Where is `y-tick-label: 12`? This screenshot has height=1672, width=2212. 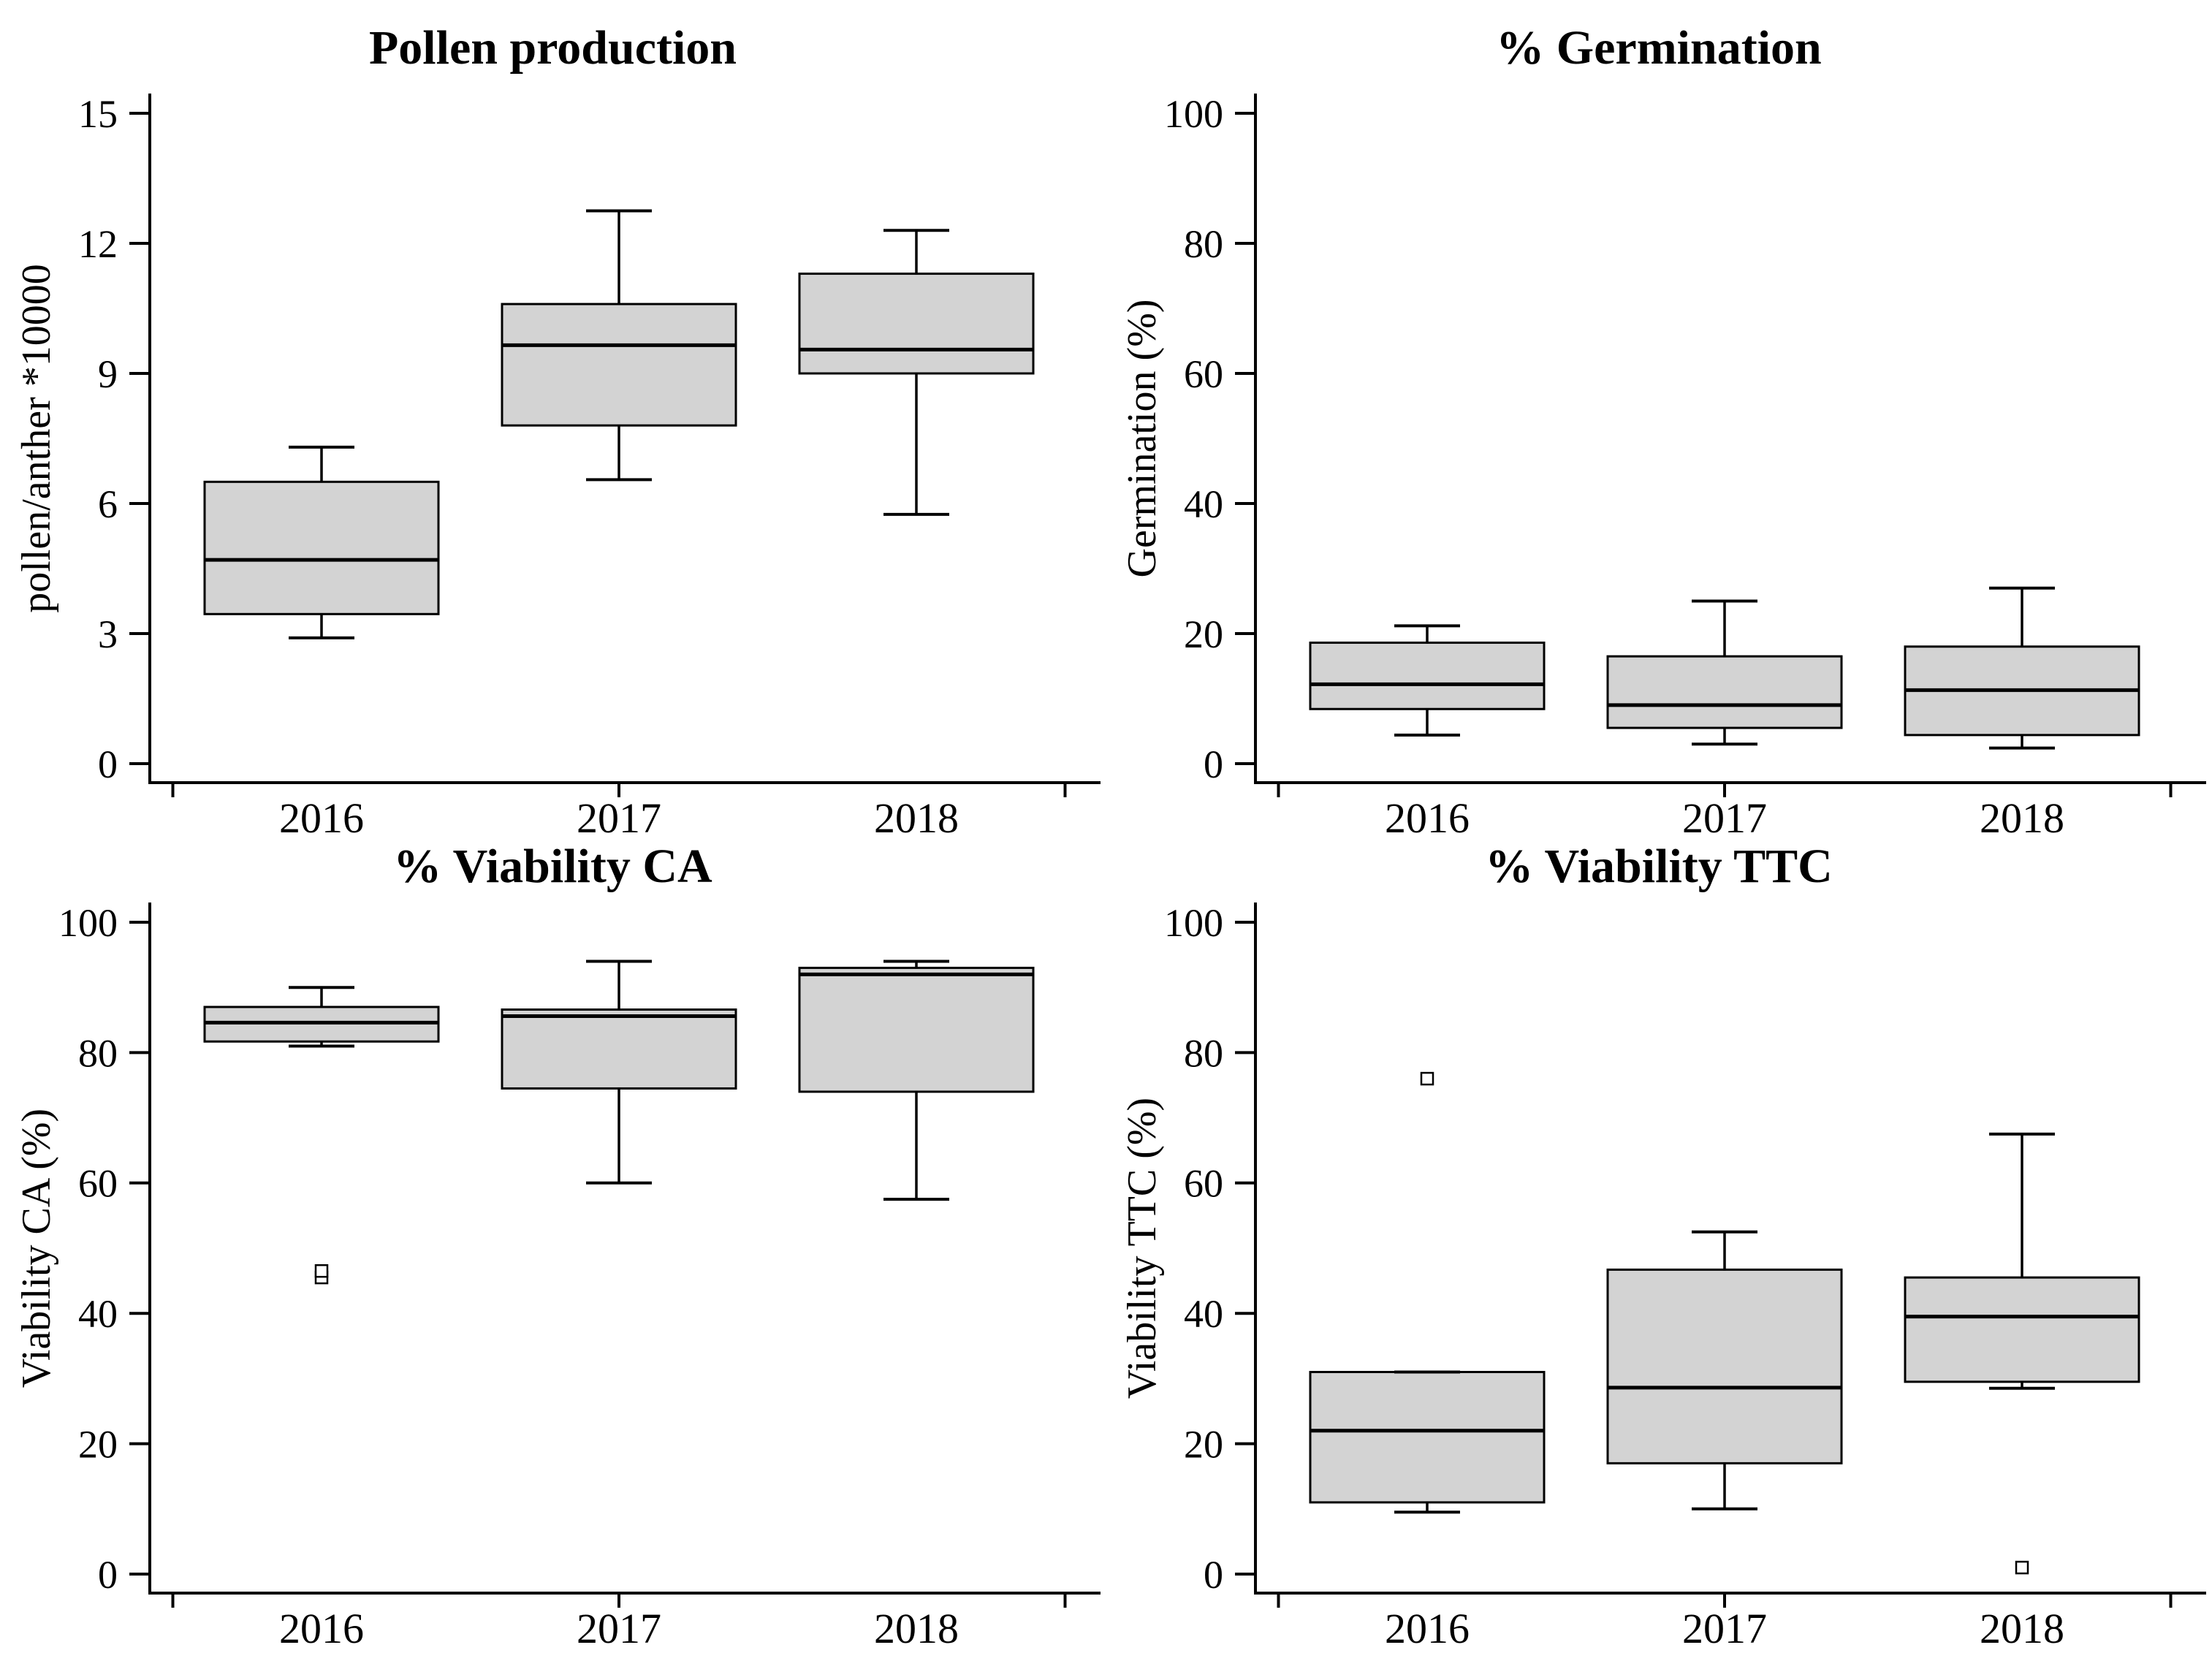
y-tick-label: 12 is located at coordinates (98, 244).